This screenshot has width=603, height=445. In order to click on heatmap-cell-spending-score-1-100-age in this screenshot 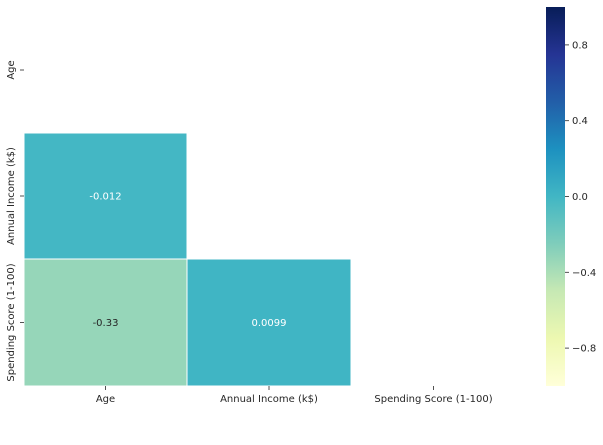, I will do `click(105, 322)`.